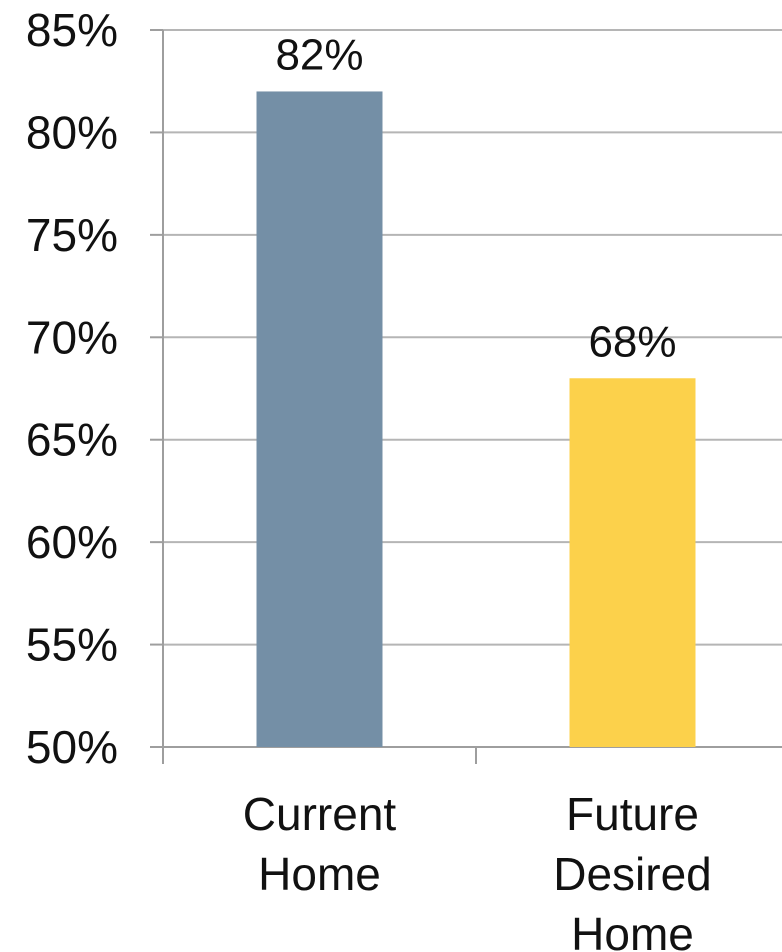  Describe the element at coordinates (72, 645) in the screenshot. I see `y-tick-label: 55%` at that location.